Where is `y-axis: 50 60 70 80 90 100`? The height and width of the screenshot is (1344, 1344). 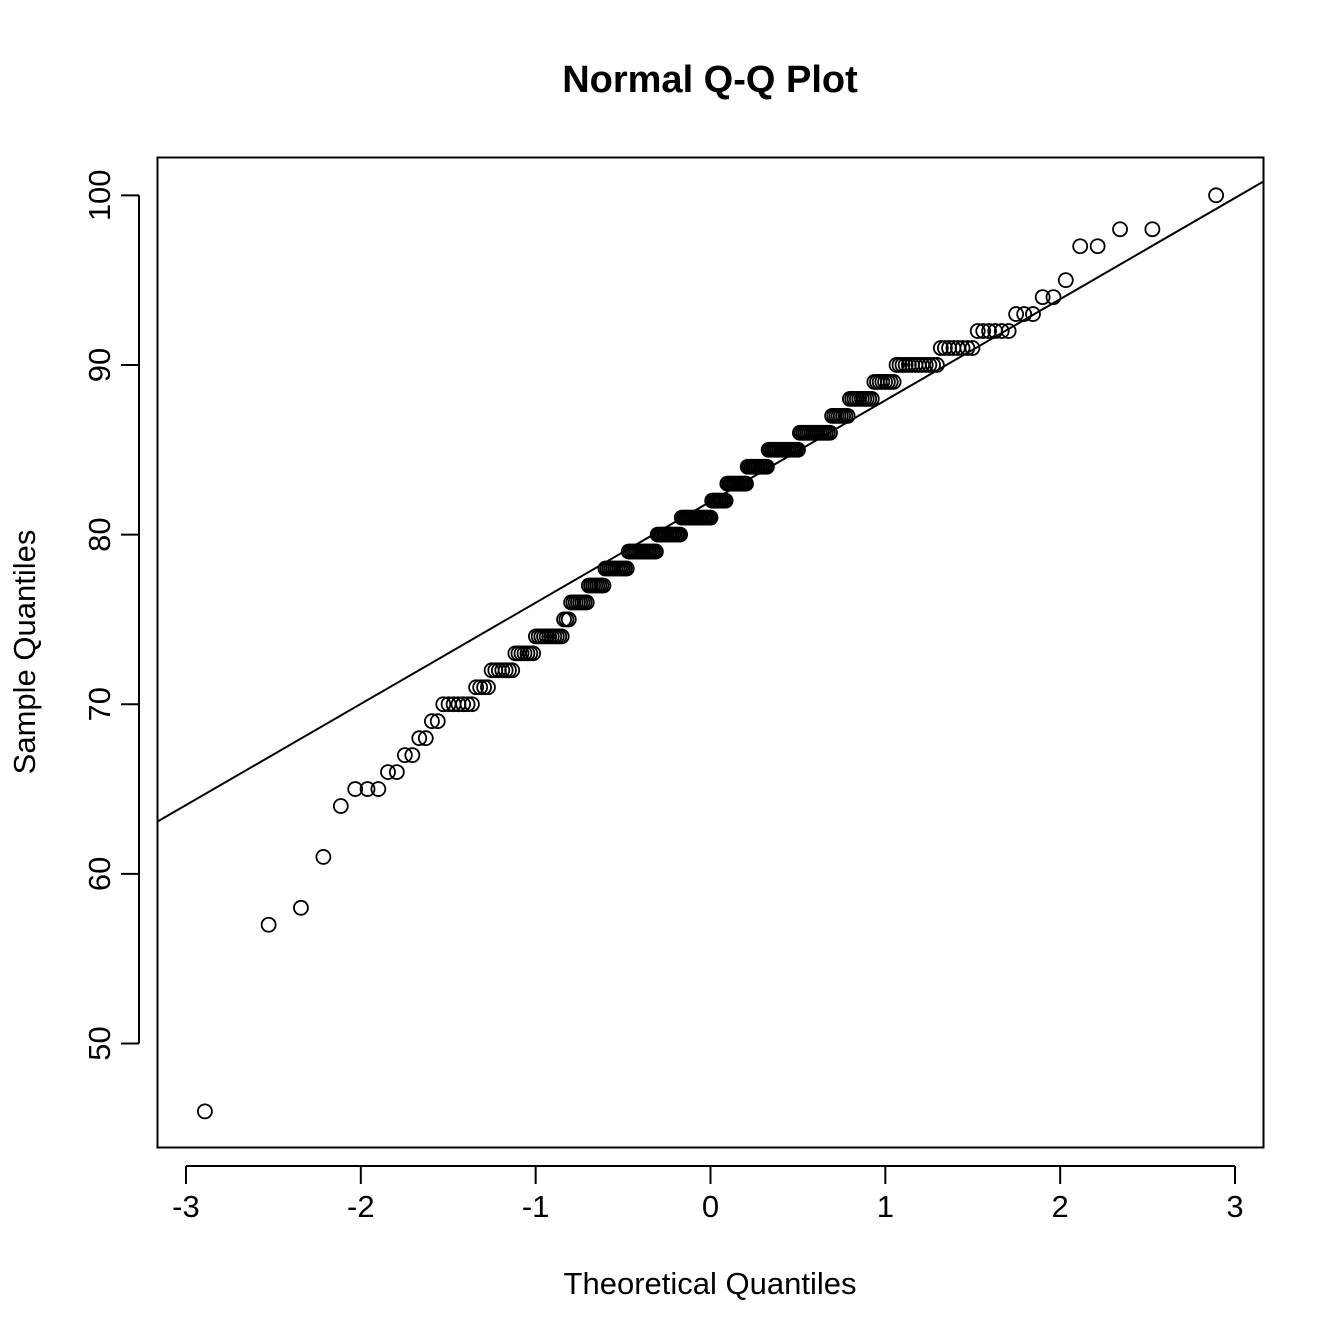
y-axis: 50 60 70 80 90 100 is located at coordinates (111, 615).